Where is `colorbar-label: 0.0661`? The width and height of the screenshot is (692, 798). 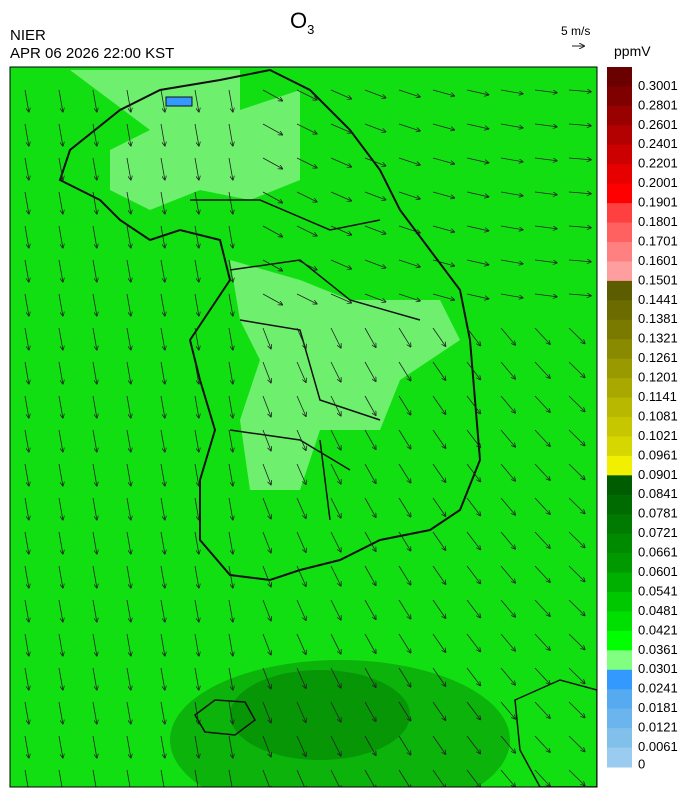
colorbar-label: 0.0661 is located at coordinates (658, 552).